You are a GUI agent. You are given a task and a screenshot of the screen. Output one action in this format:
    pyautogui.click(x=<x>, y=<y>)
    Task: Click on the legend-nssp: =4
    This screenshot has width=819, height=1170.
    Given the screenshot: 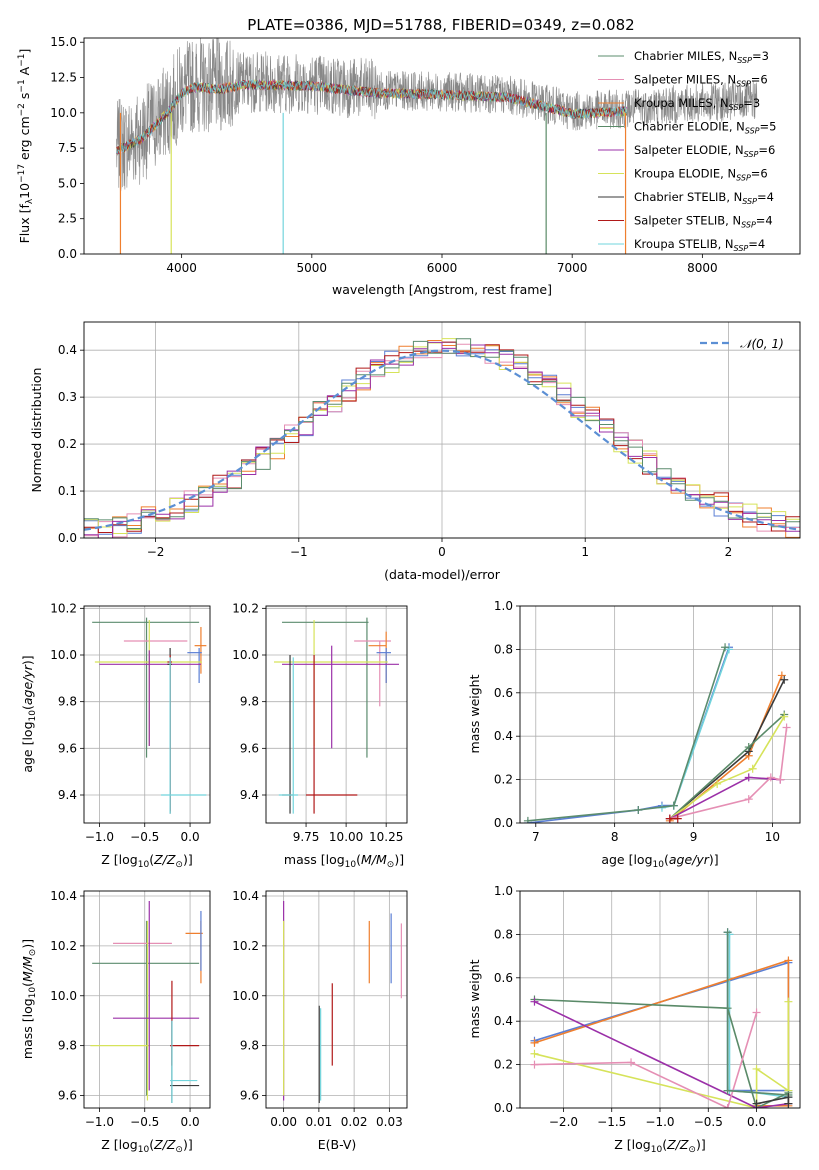 What is the action you would take?
    pyautogui.click(x=764, y=221)
    